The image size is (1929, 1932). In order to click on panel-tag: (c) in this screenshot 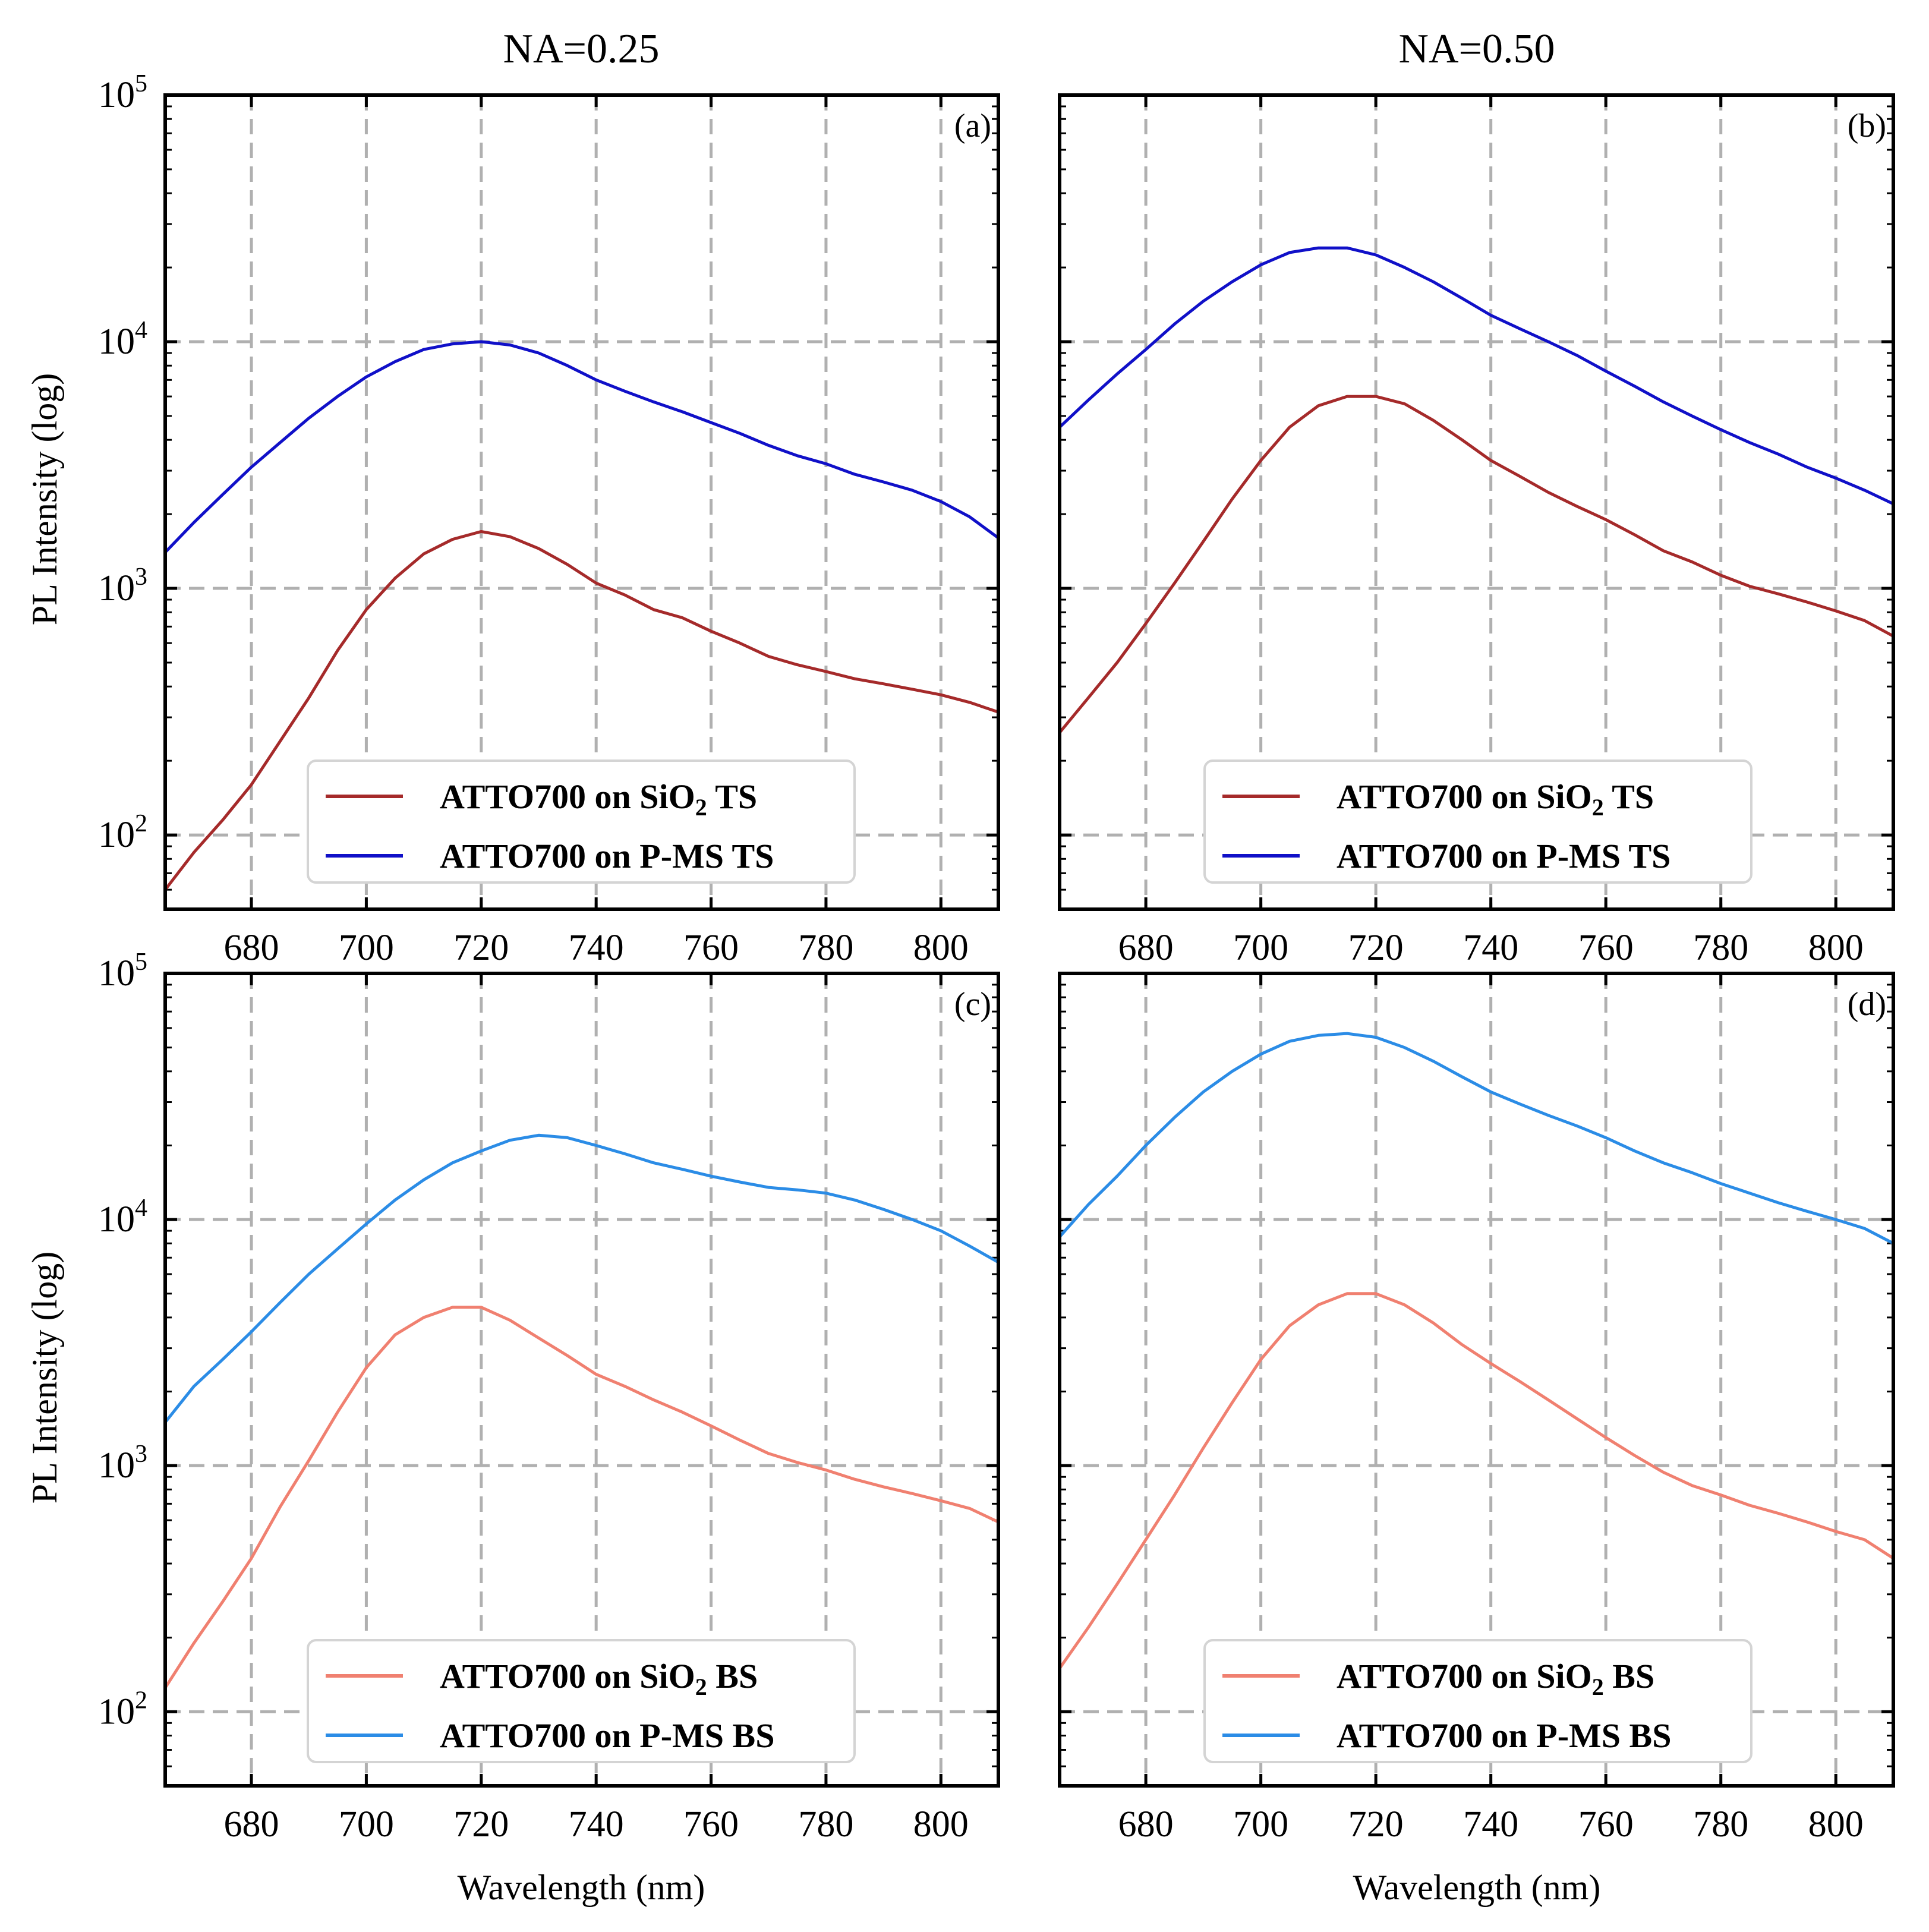, I will do `click(973, 1004)`.